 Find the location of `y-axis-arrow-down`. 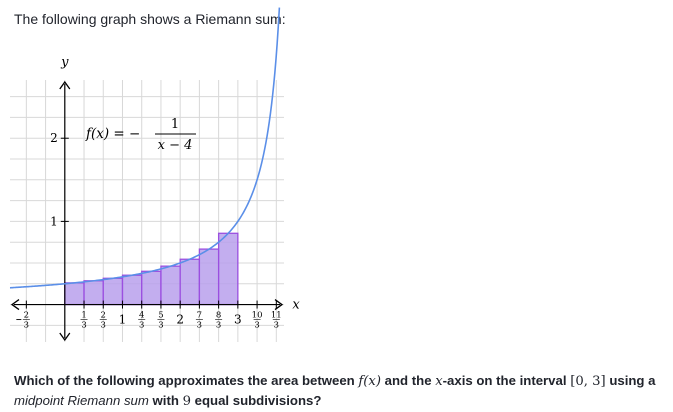

y-axis-arrow-down is located at coordinates (65, 337).